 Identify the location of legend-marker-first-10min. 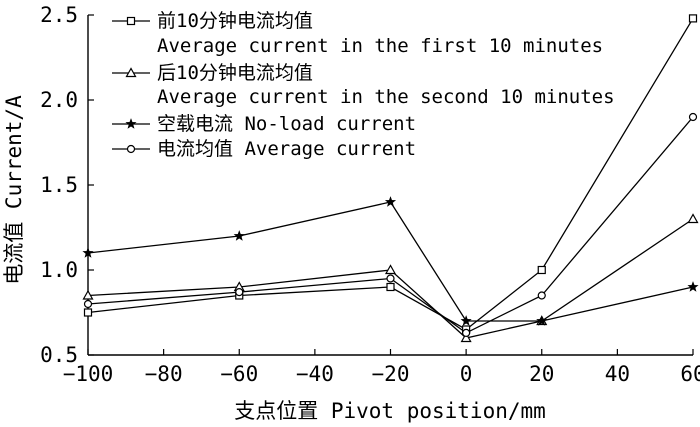
(131, 21).